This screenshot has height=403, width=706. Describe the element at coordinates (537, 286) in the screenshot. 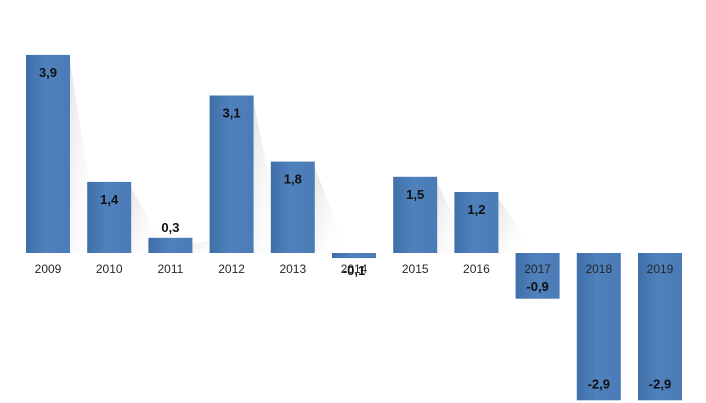

I see `value-label-2017: -0,9` at that location.